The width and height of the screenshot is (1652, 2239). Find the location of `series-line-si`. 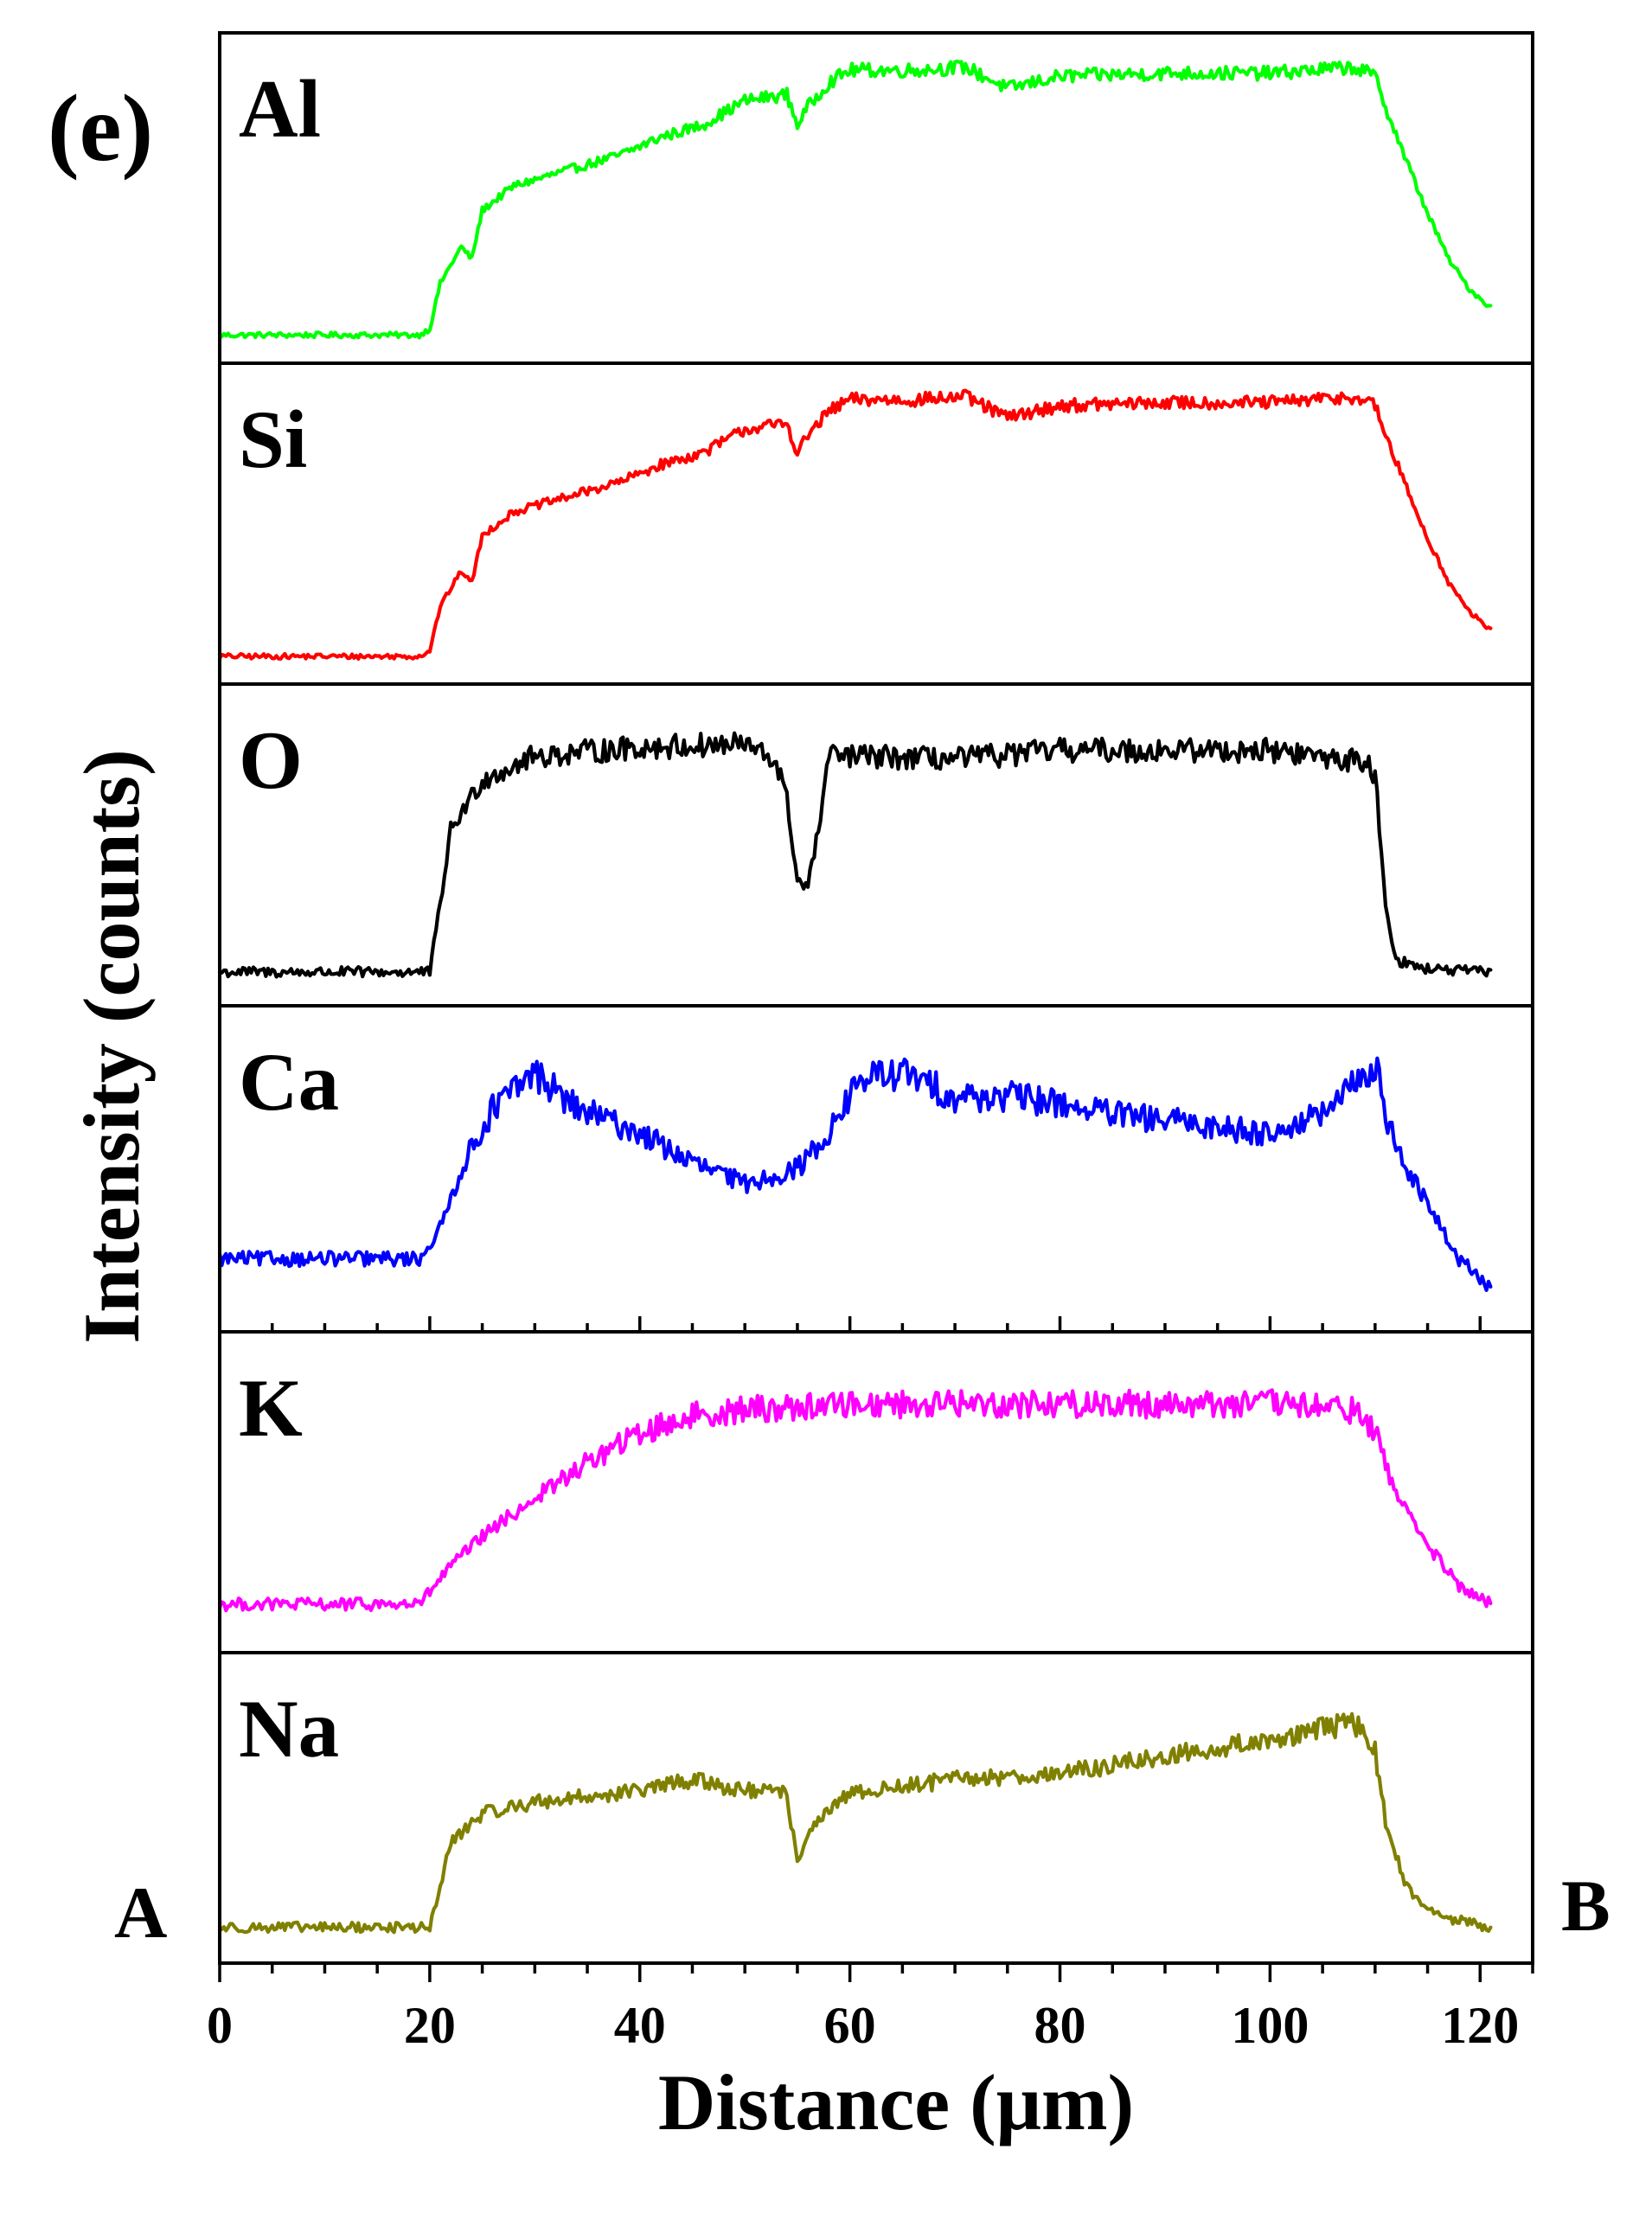

series-line-si is located at coordinates (855, 525).